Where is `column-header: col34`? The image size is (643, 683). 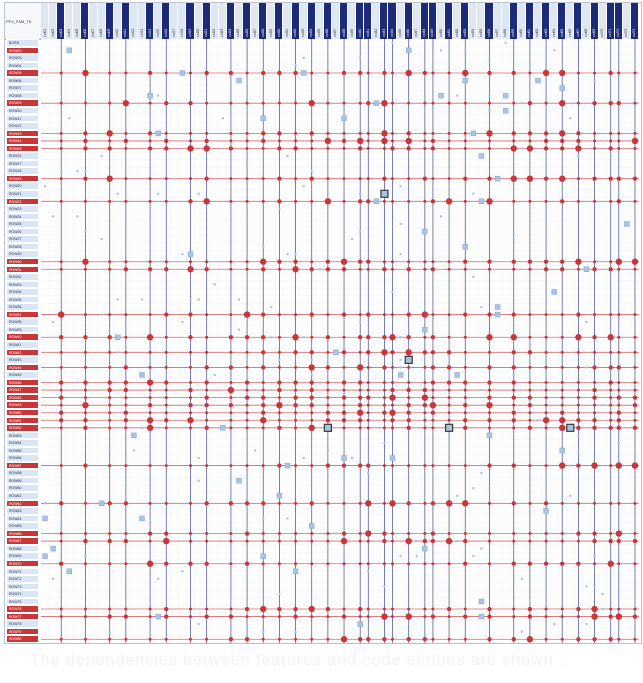
column-header: col34 is located at coordinates (311, 21).